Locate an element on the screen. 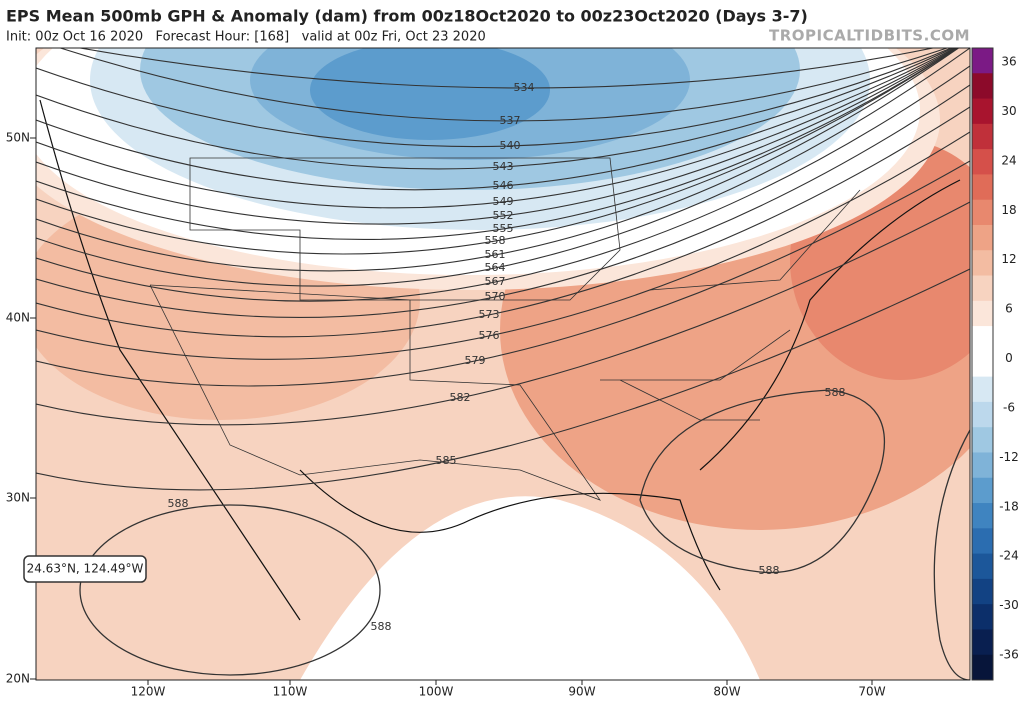  contour-label: 567 is located at coordinates (495, 281).